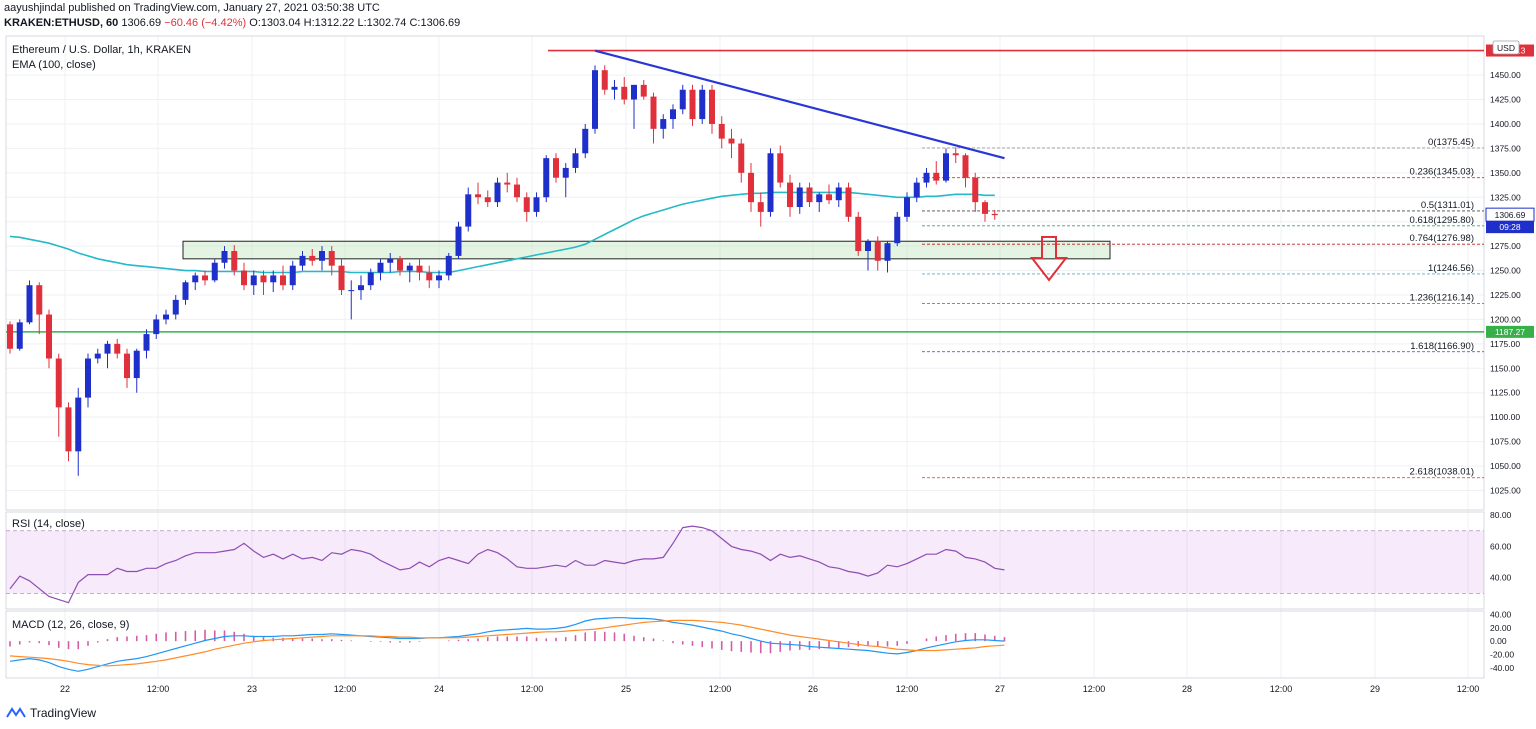 This screenshot has height=729, width=1536. What do you see at coordinates (1442, 298) in the screenshot?
I see `fib-level-label: 1.236(1216.14)` at bounding box center [1442, 298].